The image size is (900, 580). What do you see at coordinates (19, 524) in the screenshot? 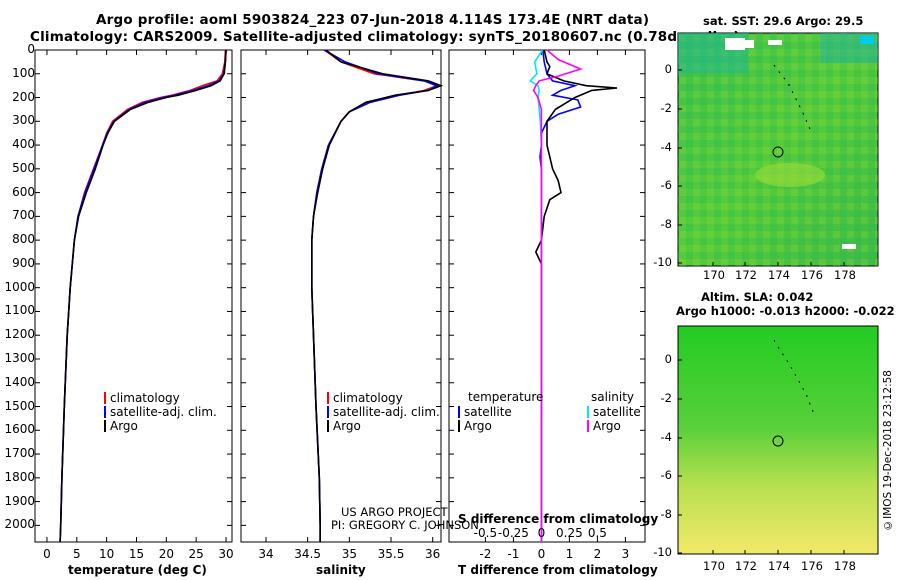
I see `depth-tick-label: 2000` at bounding box center [19, 524].